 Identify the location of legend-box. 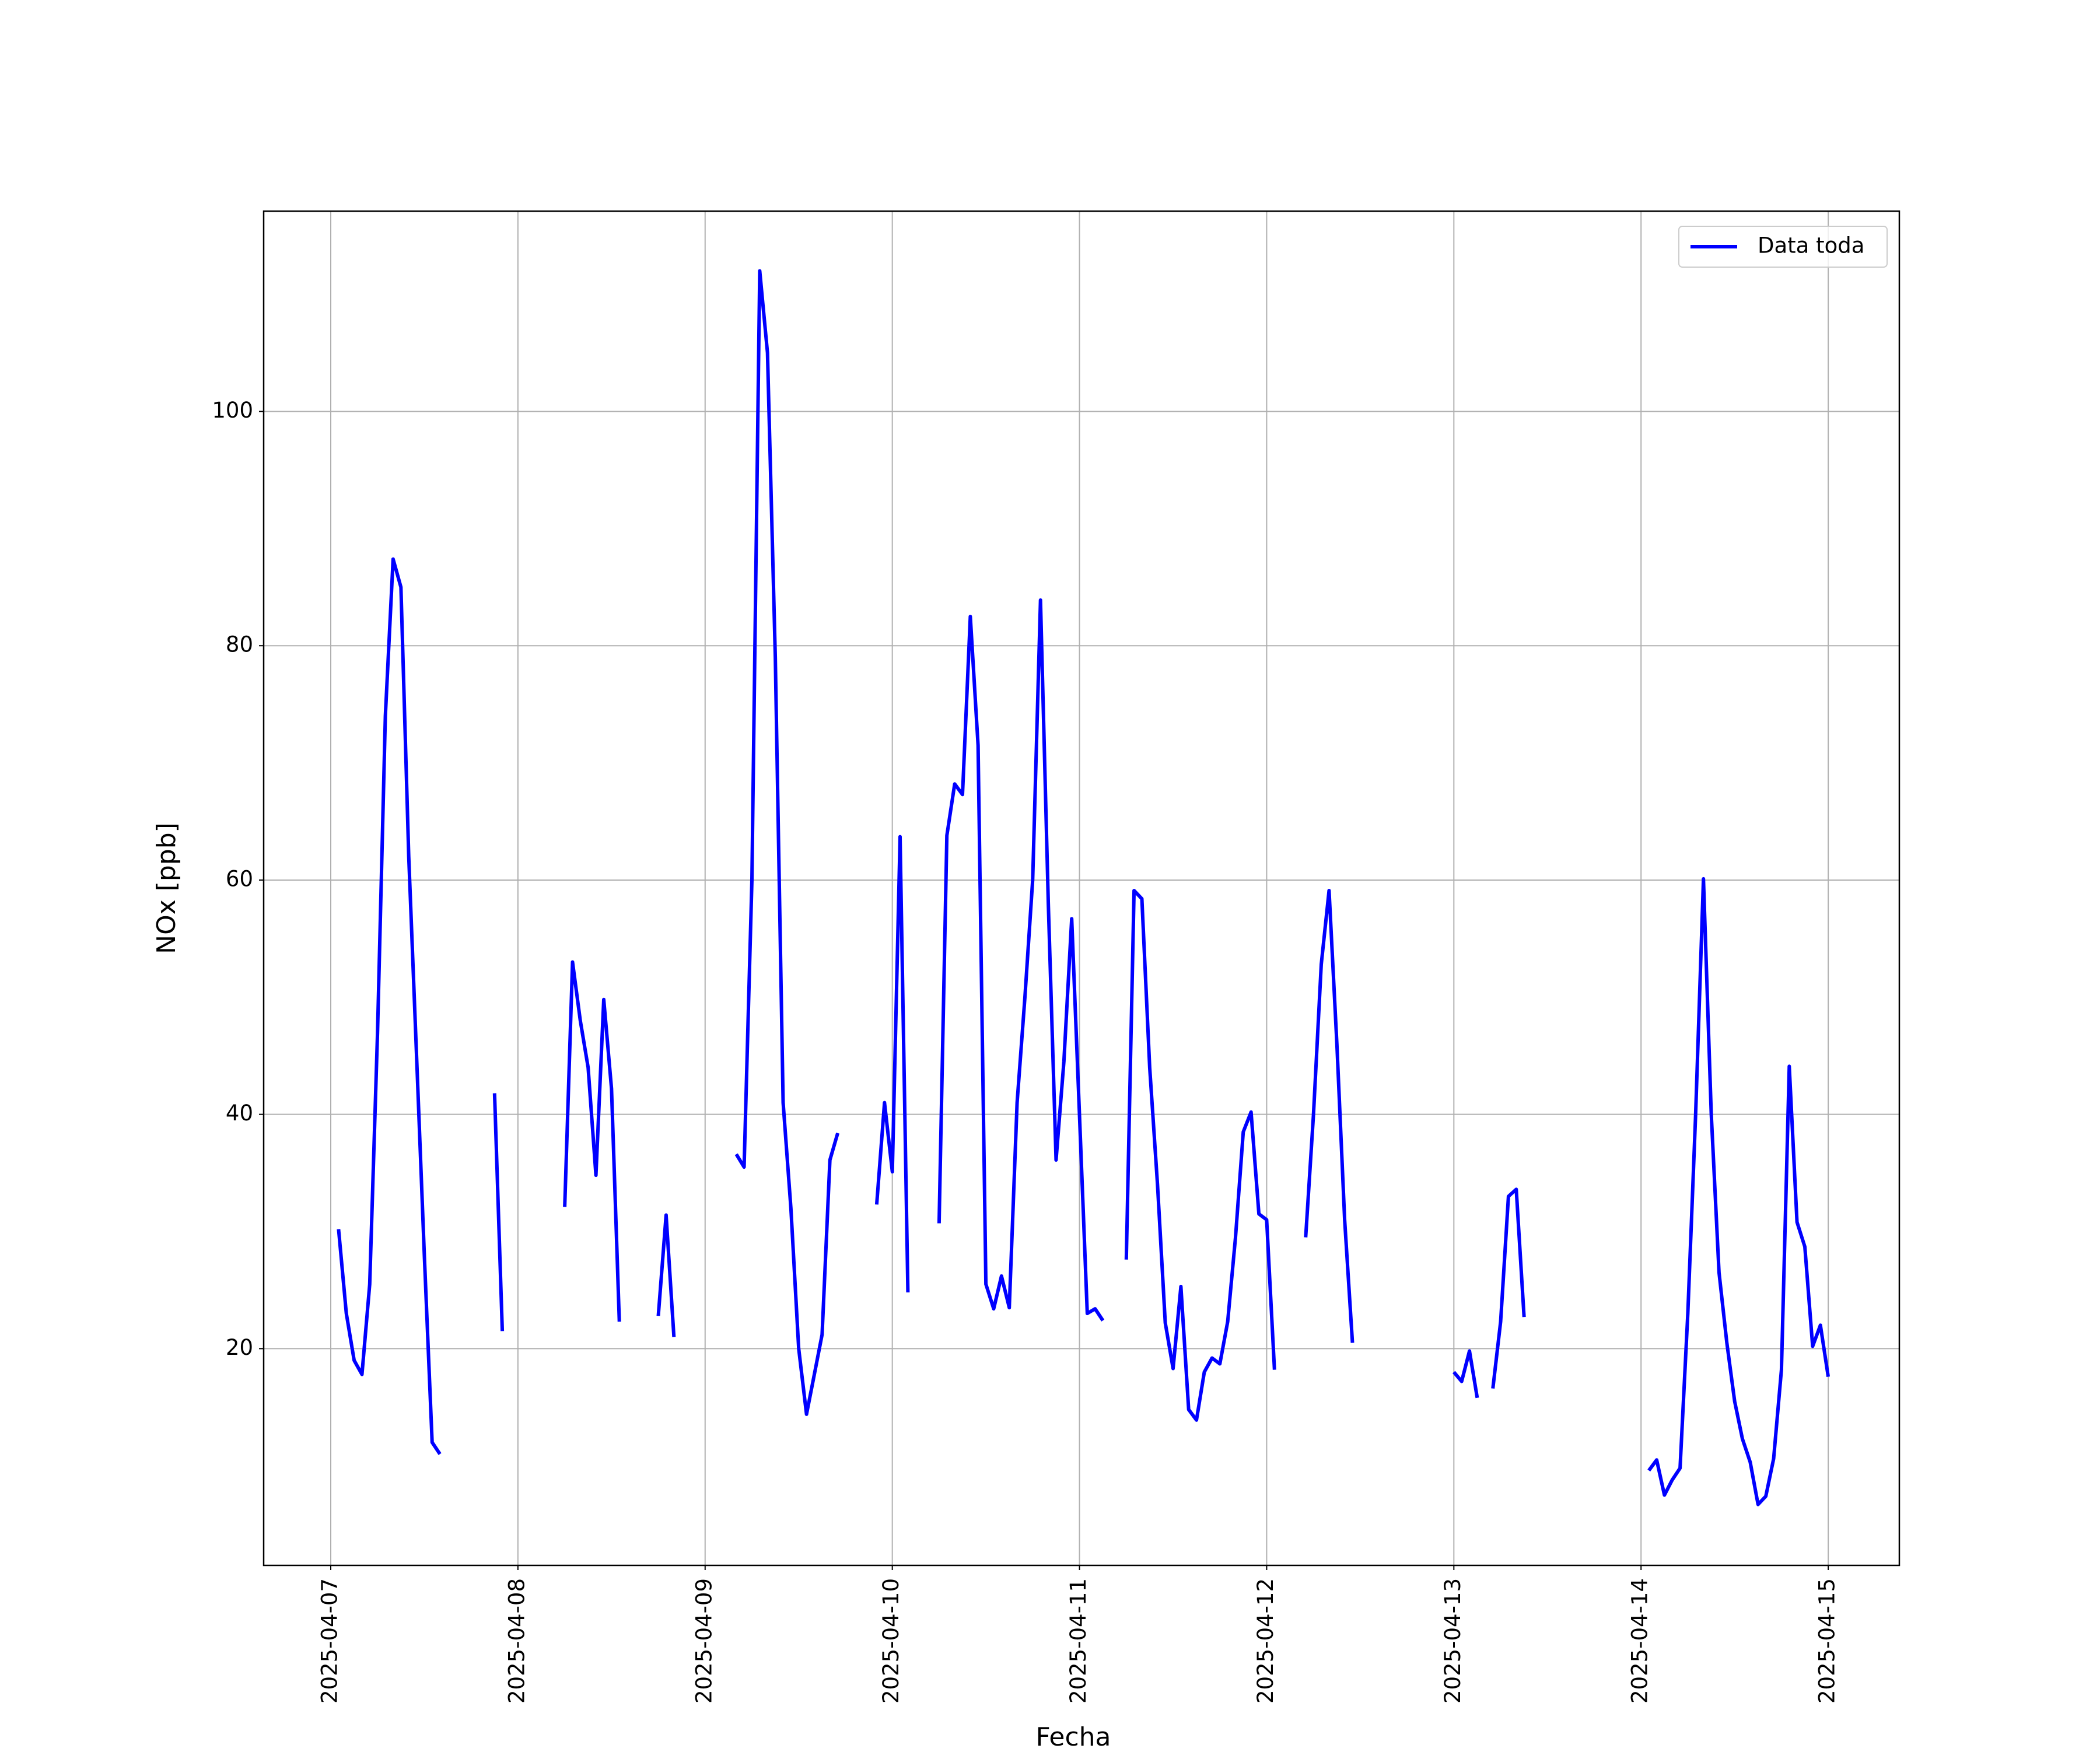
(1783, 247).